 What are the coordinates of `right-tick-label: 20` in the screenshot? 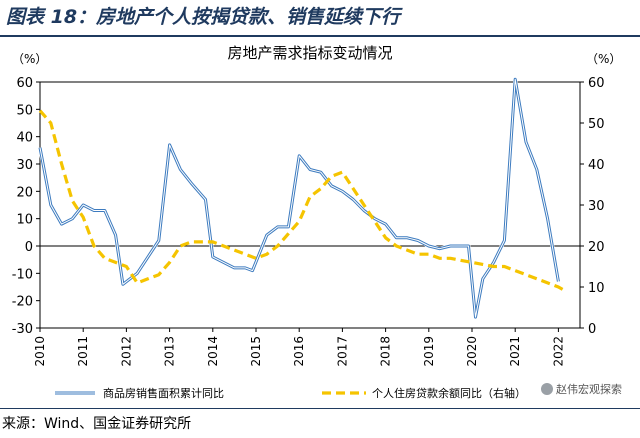 It's located at (596, 247).